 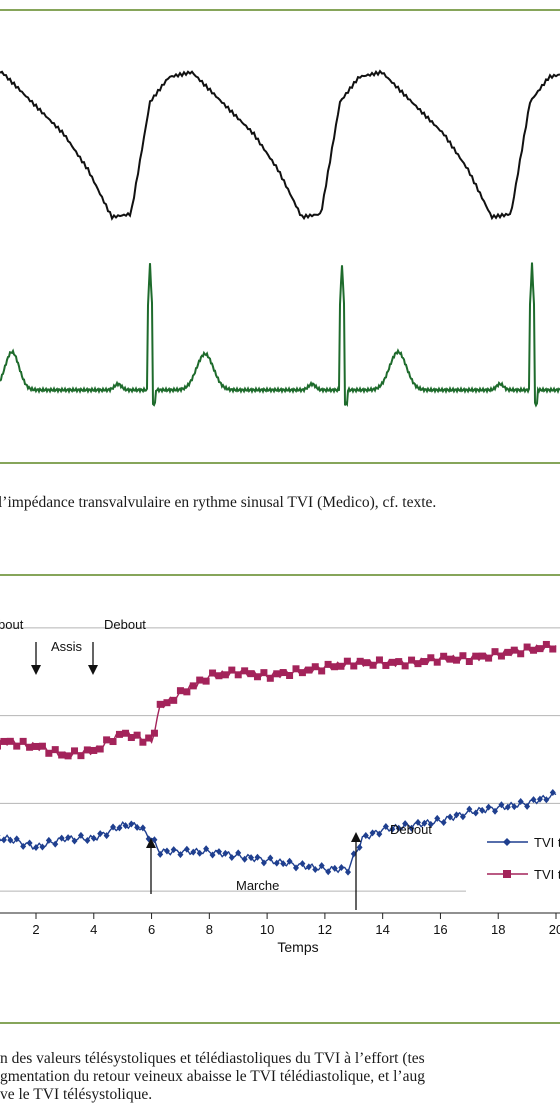 What do you see at coordinates (280, 335) in the screenshot?
I see `ecg-trace` at bounding box center [280, 335].